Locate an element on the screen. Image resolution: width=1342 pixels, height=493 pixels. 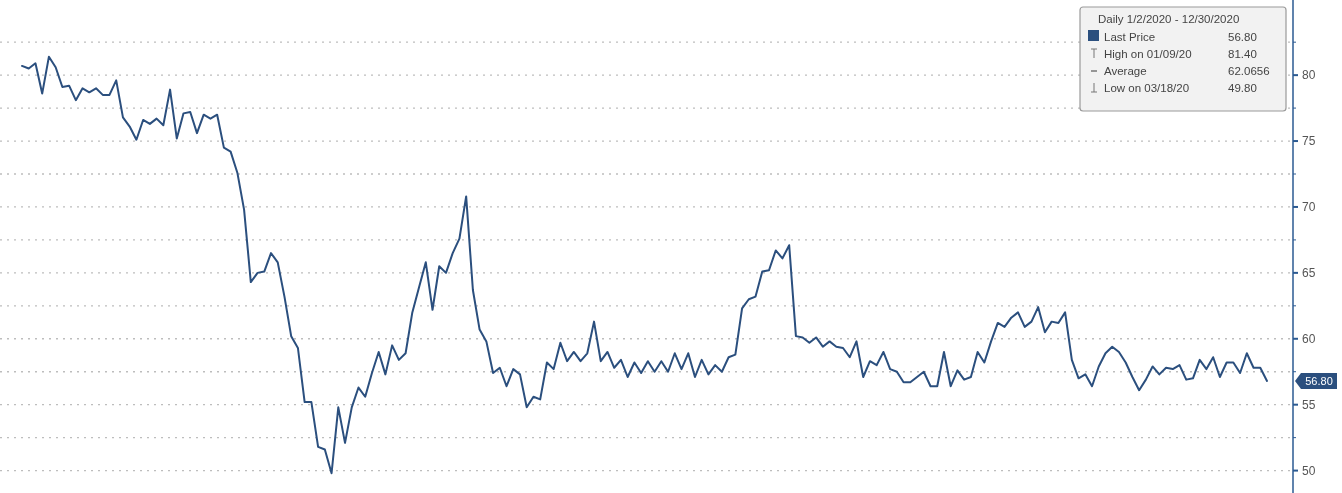
text: 56.80 is located at coordinates (1319, 380).